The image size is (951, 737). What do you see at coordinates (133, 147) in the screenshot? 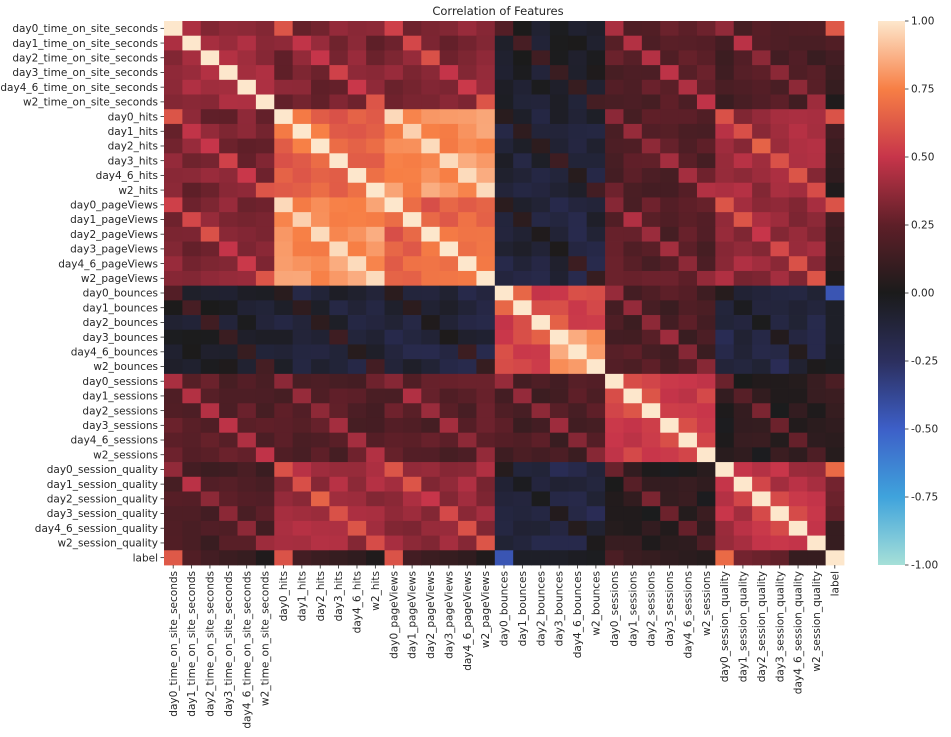
I see `y-tick-label: day2_hits` at bounding box center [133, 147].